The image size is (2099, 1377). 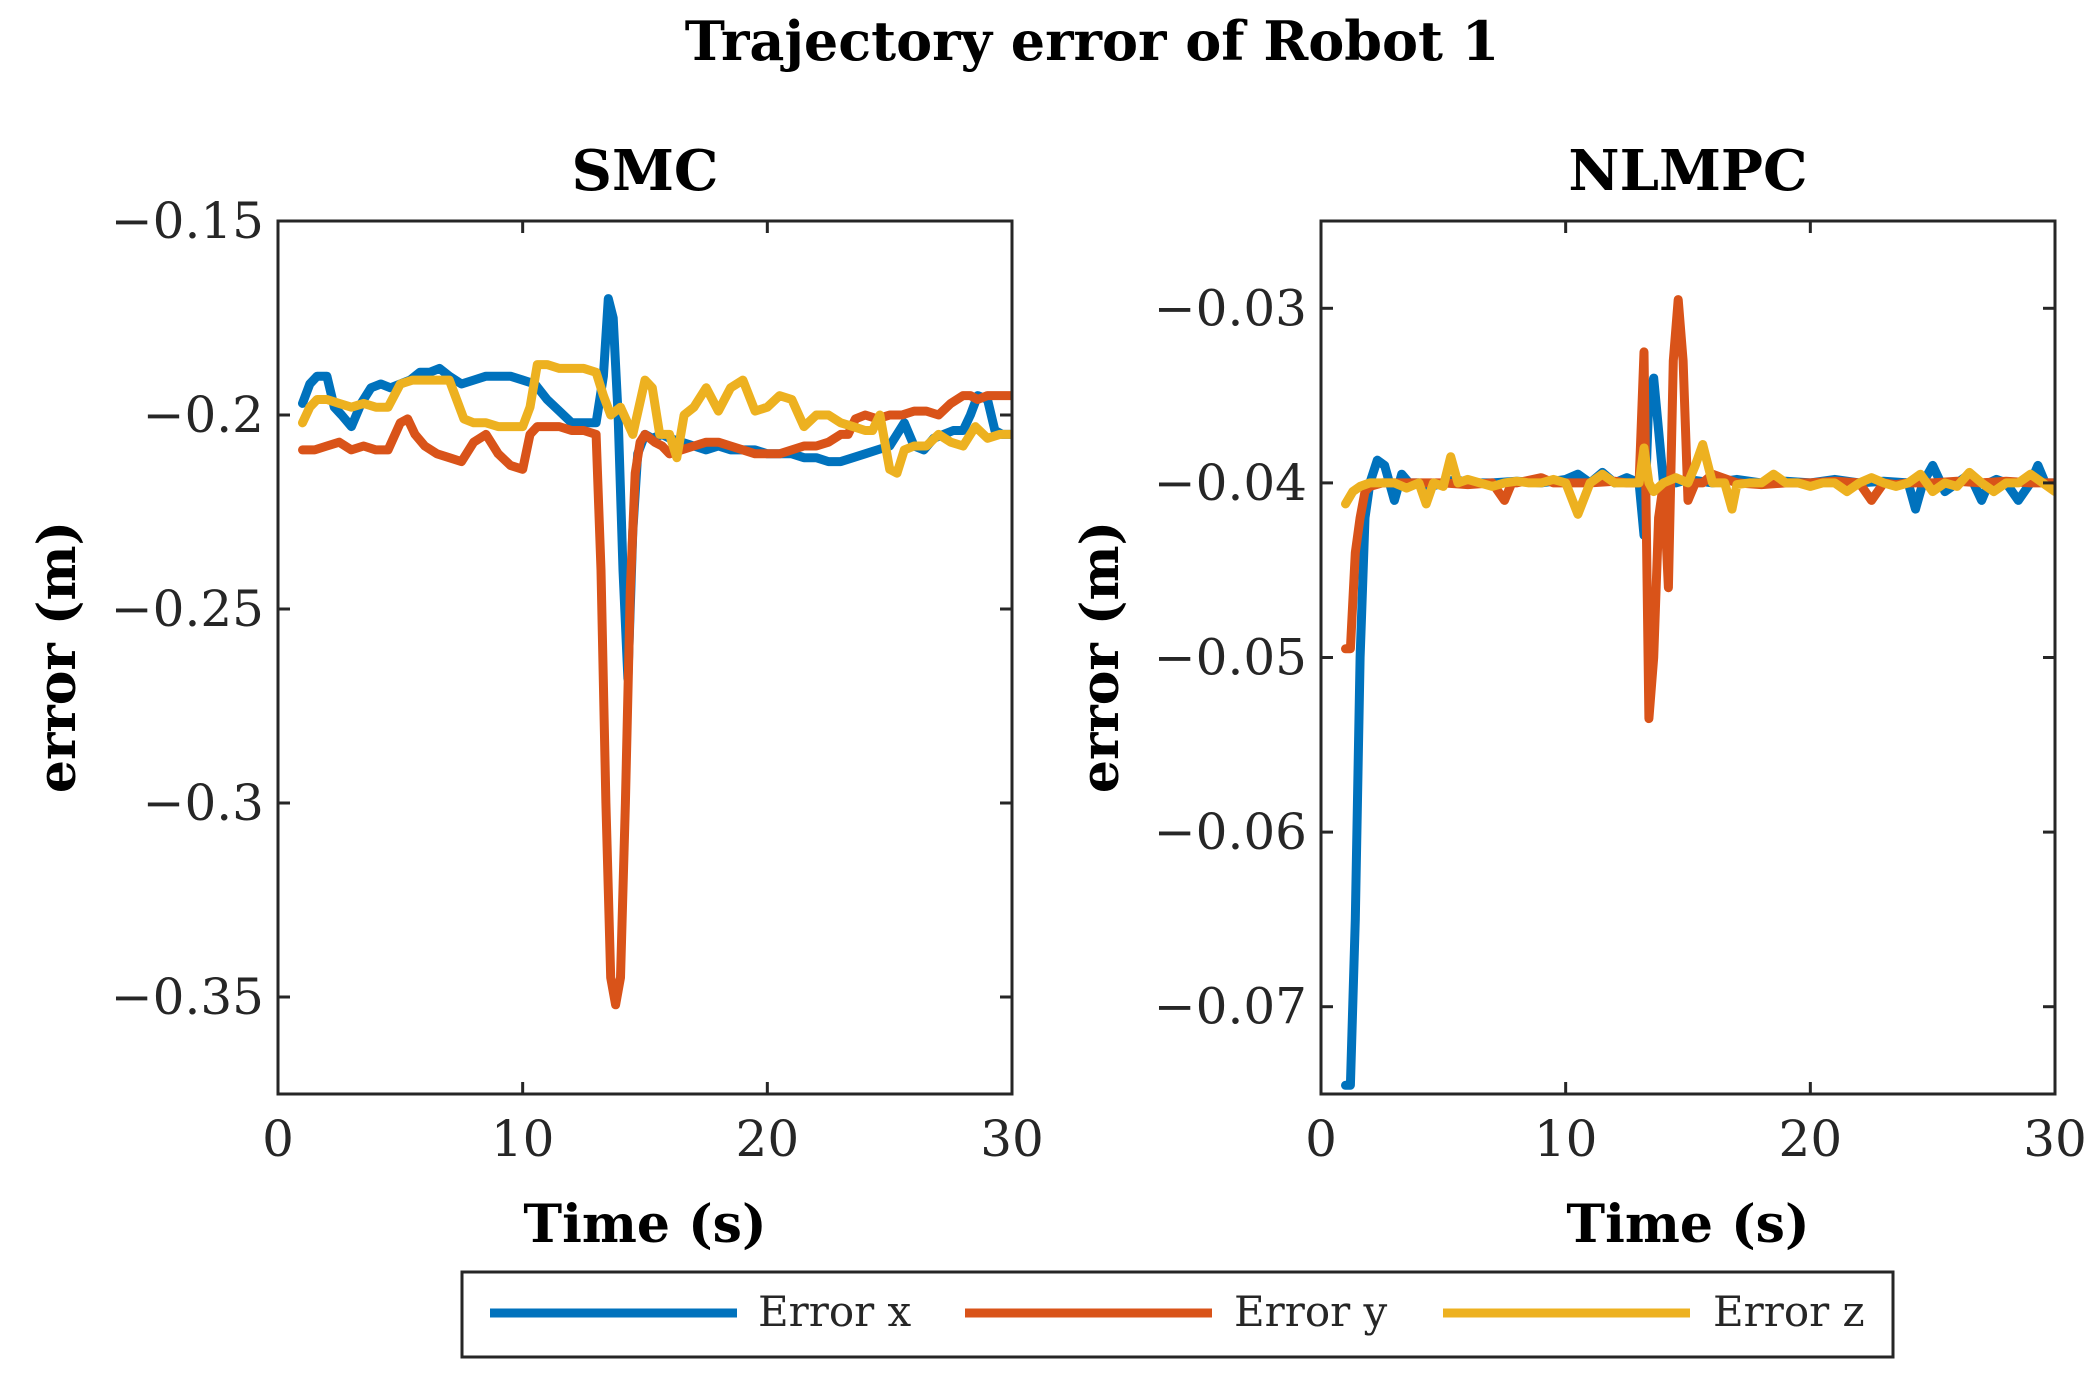 I want to click on x-tick-label-smc: 10, so click(x=523, y=1139).